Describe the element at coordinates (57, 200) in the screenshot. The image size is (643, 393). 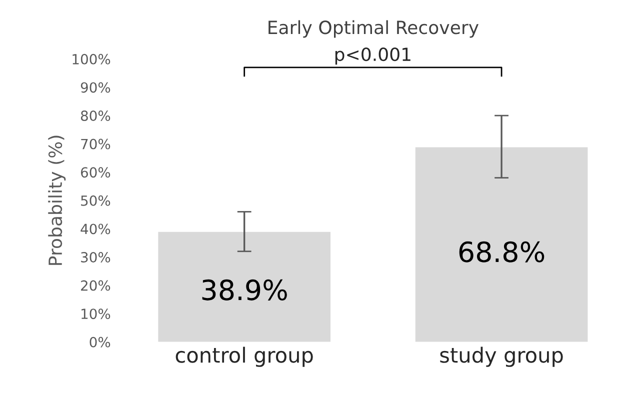
I see `y-axis-title: Probability (%)` at that location.